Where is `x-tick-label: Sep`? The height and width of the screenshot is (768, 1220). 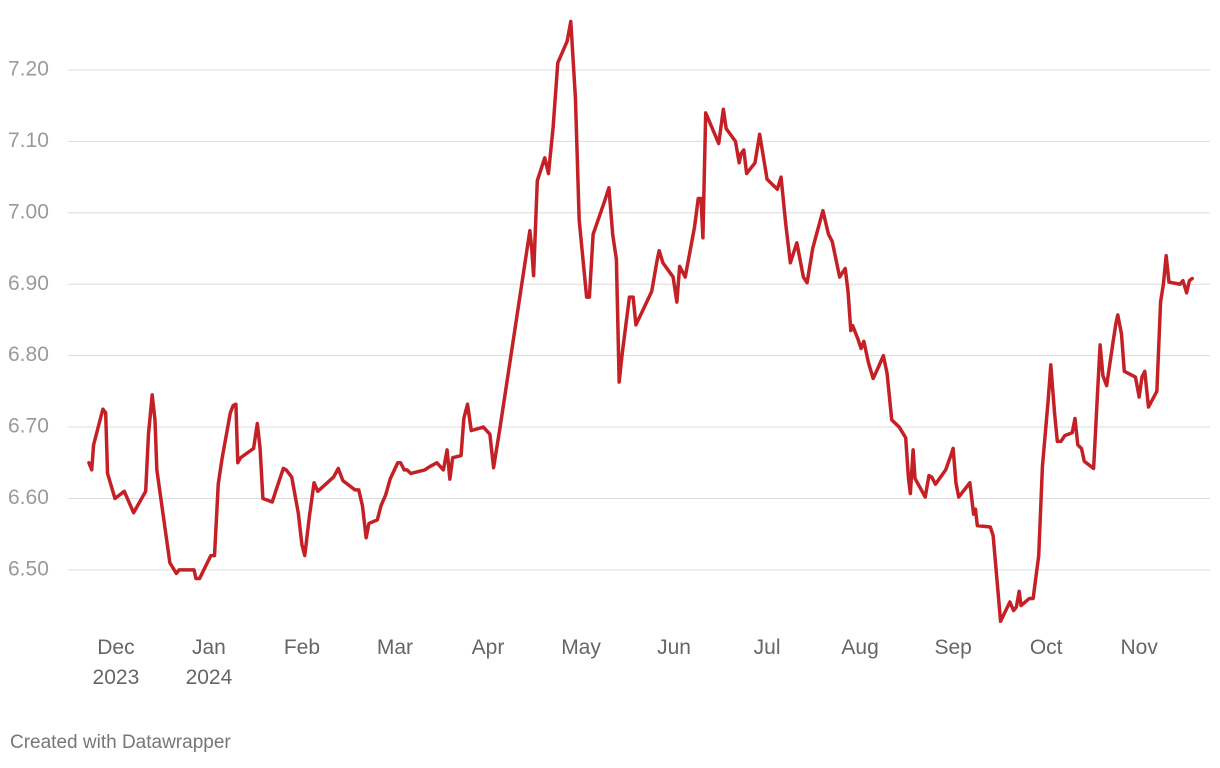
x-tick-label: Sep is located at coordinates (953, 647).